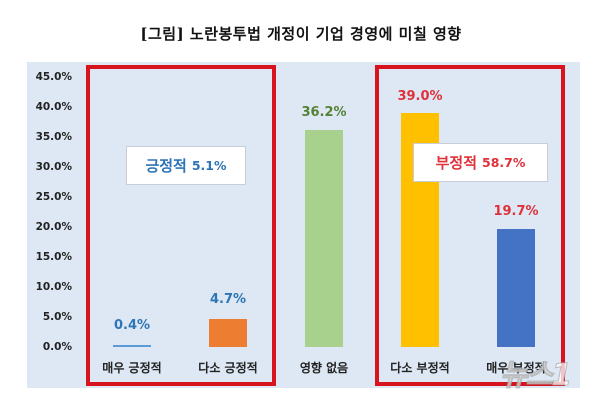  What do you see at coordinates (53, 257) in the screenshot?
I see `y-tick: 15.0%` at bounding box center [53, 257].